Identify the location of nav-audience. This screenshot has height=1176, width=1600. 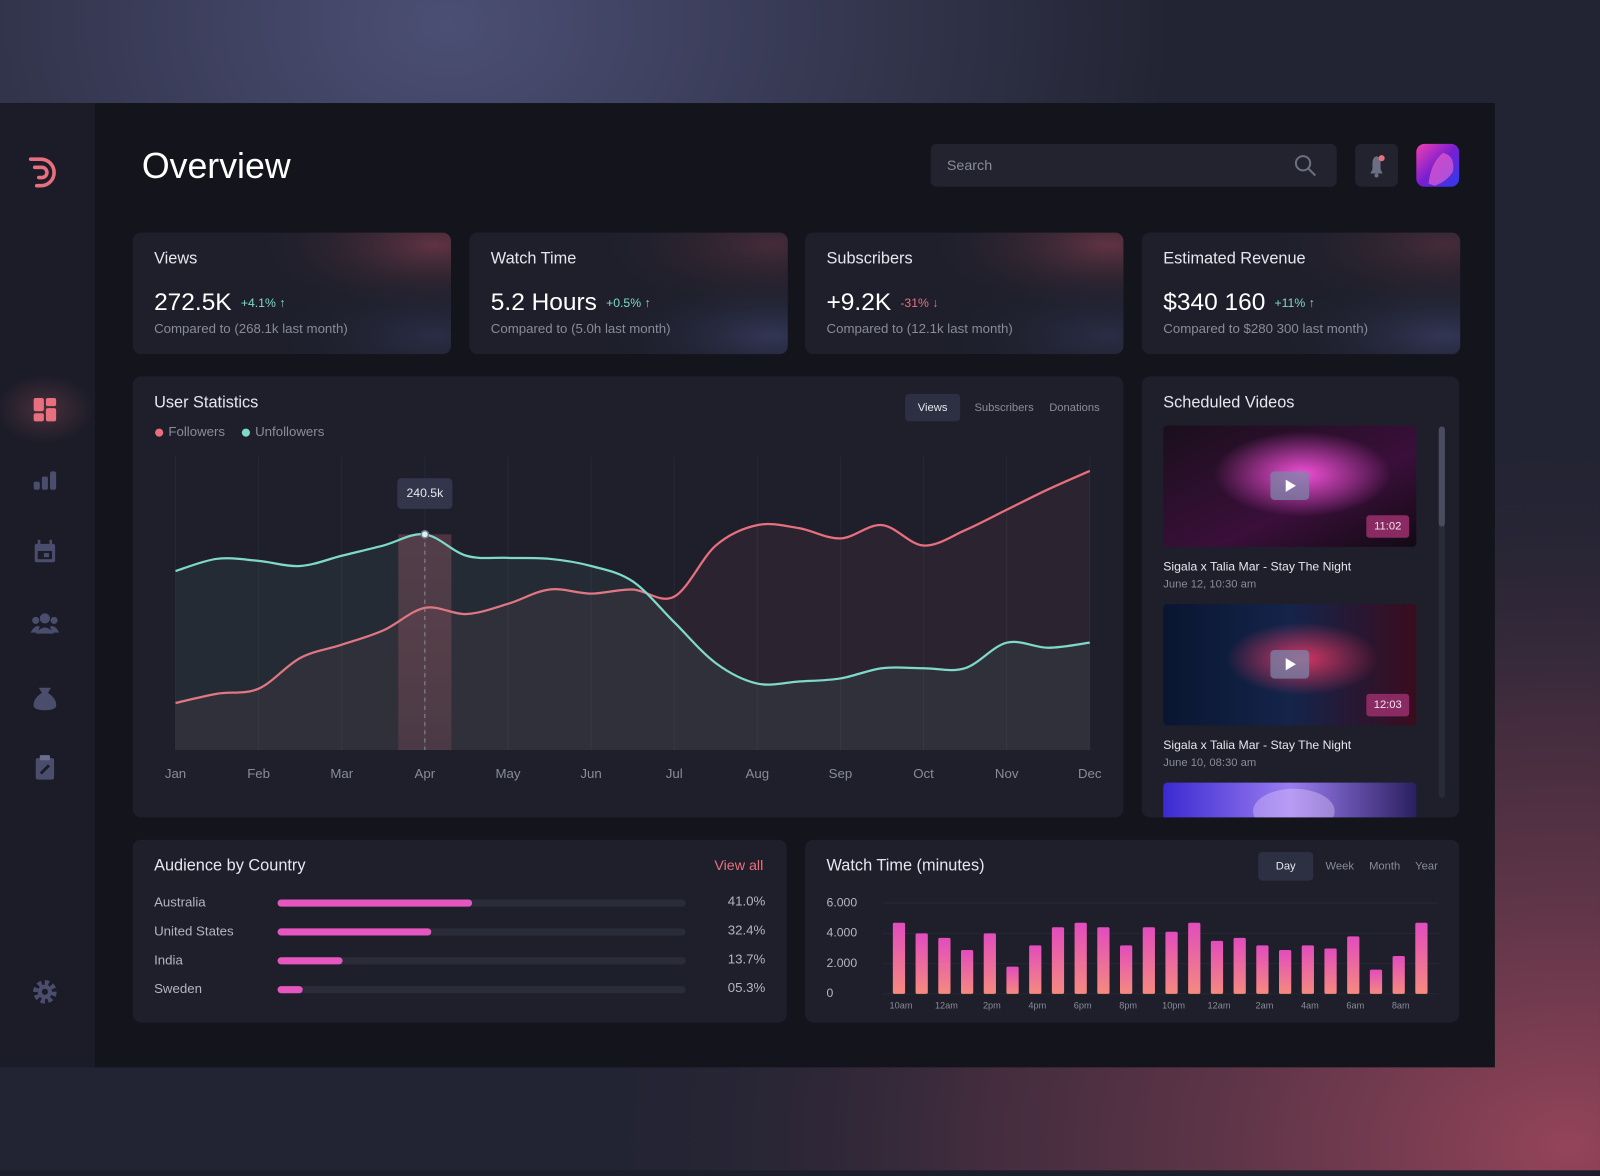
(45, 623).